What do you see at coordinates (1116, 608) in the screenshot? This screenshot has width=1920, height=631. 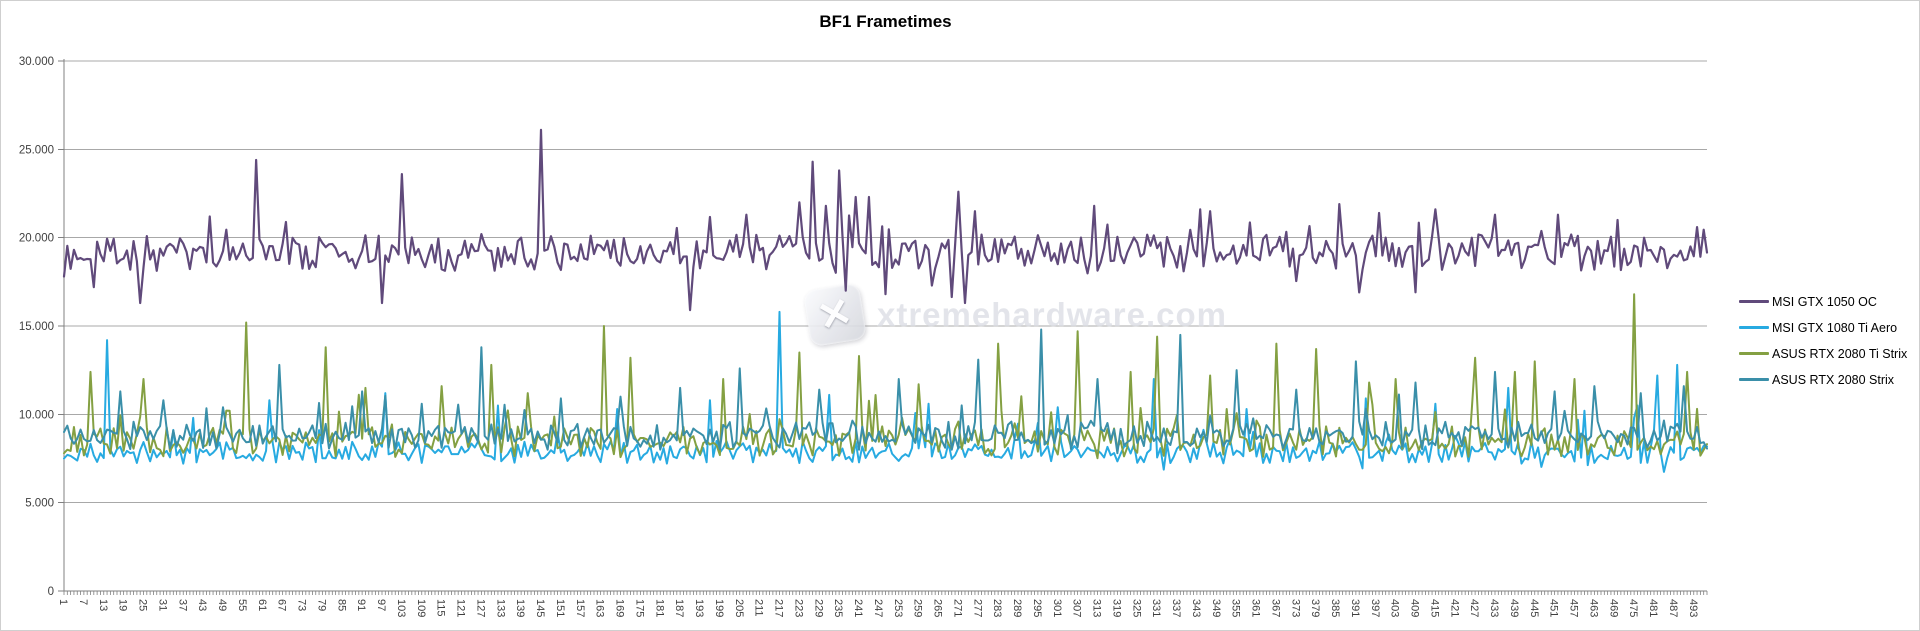 I see `x-tick-label: 319` at bounding box center [1116, 608].